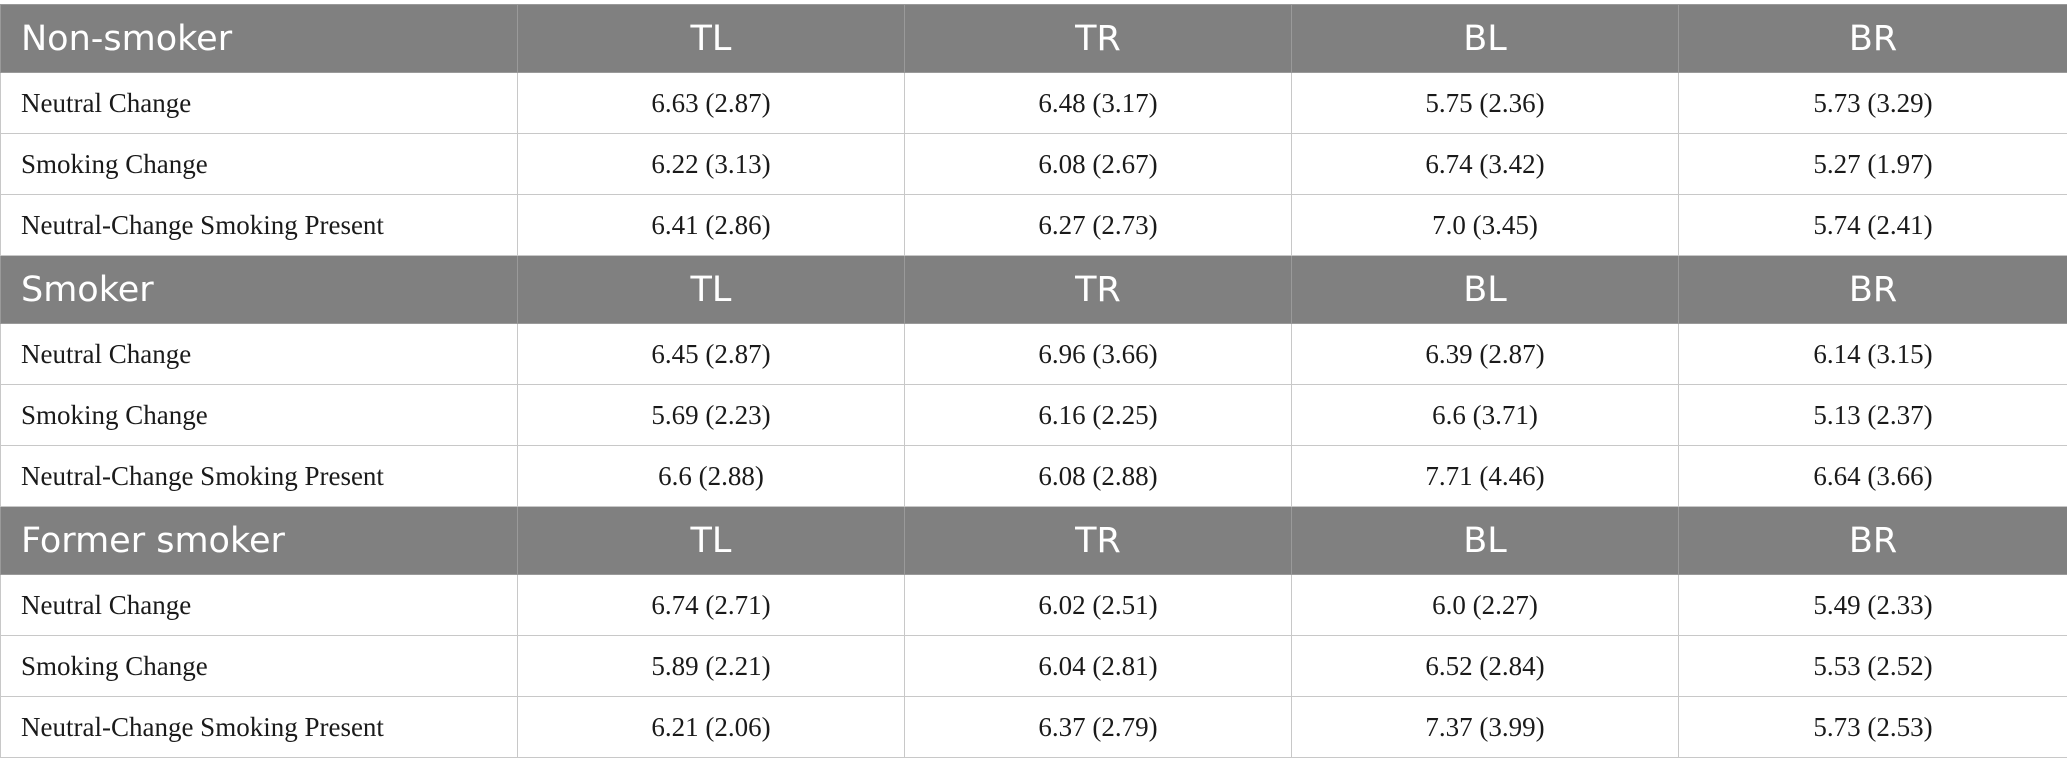  Describe the element at coordinates (1485, 727) in the screenshot. I see `cell-bl: 7.37 (3.99)` at that location.